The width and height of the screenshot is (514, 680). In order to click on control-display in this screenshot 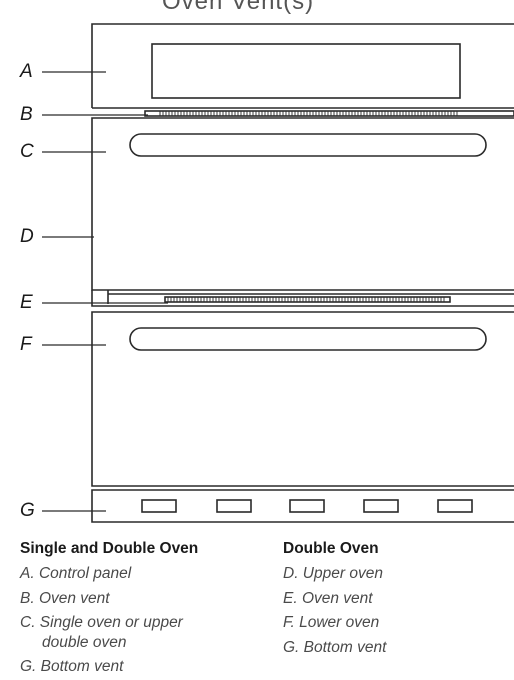, I will do `click(306, 71)`.